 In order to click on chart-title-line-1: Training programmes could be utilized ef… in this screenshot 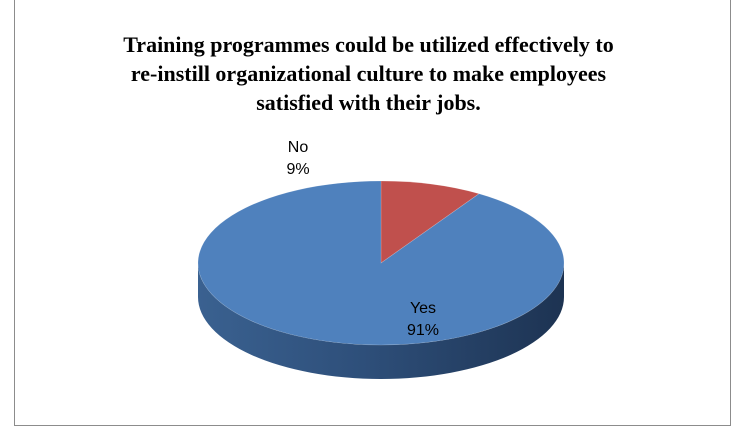, I will do `click(368, 44)`.